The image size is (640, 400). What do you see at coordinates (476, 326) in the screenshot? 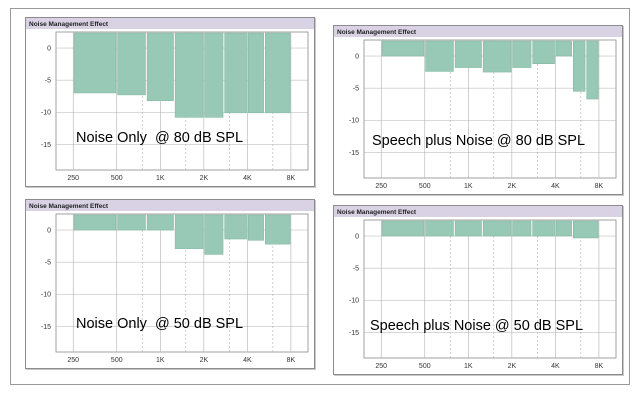
I see `condition-label: Speech plus Noise @ 50 dB SPL` at bounding box center [476, 326].